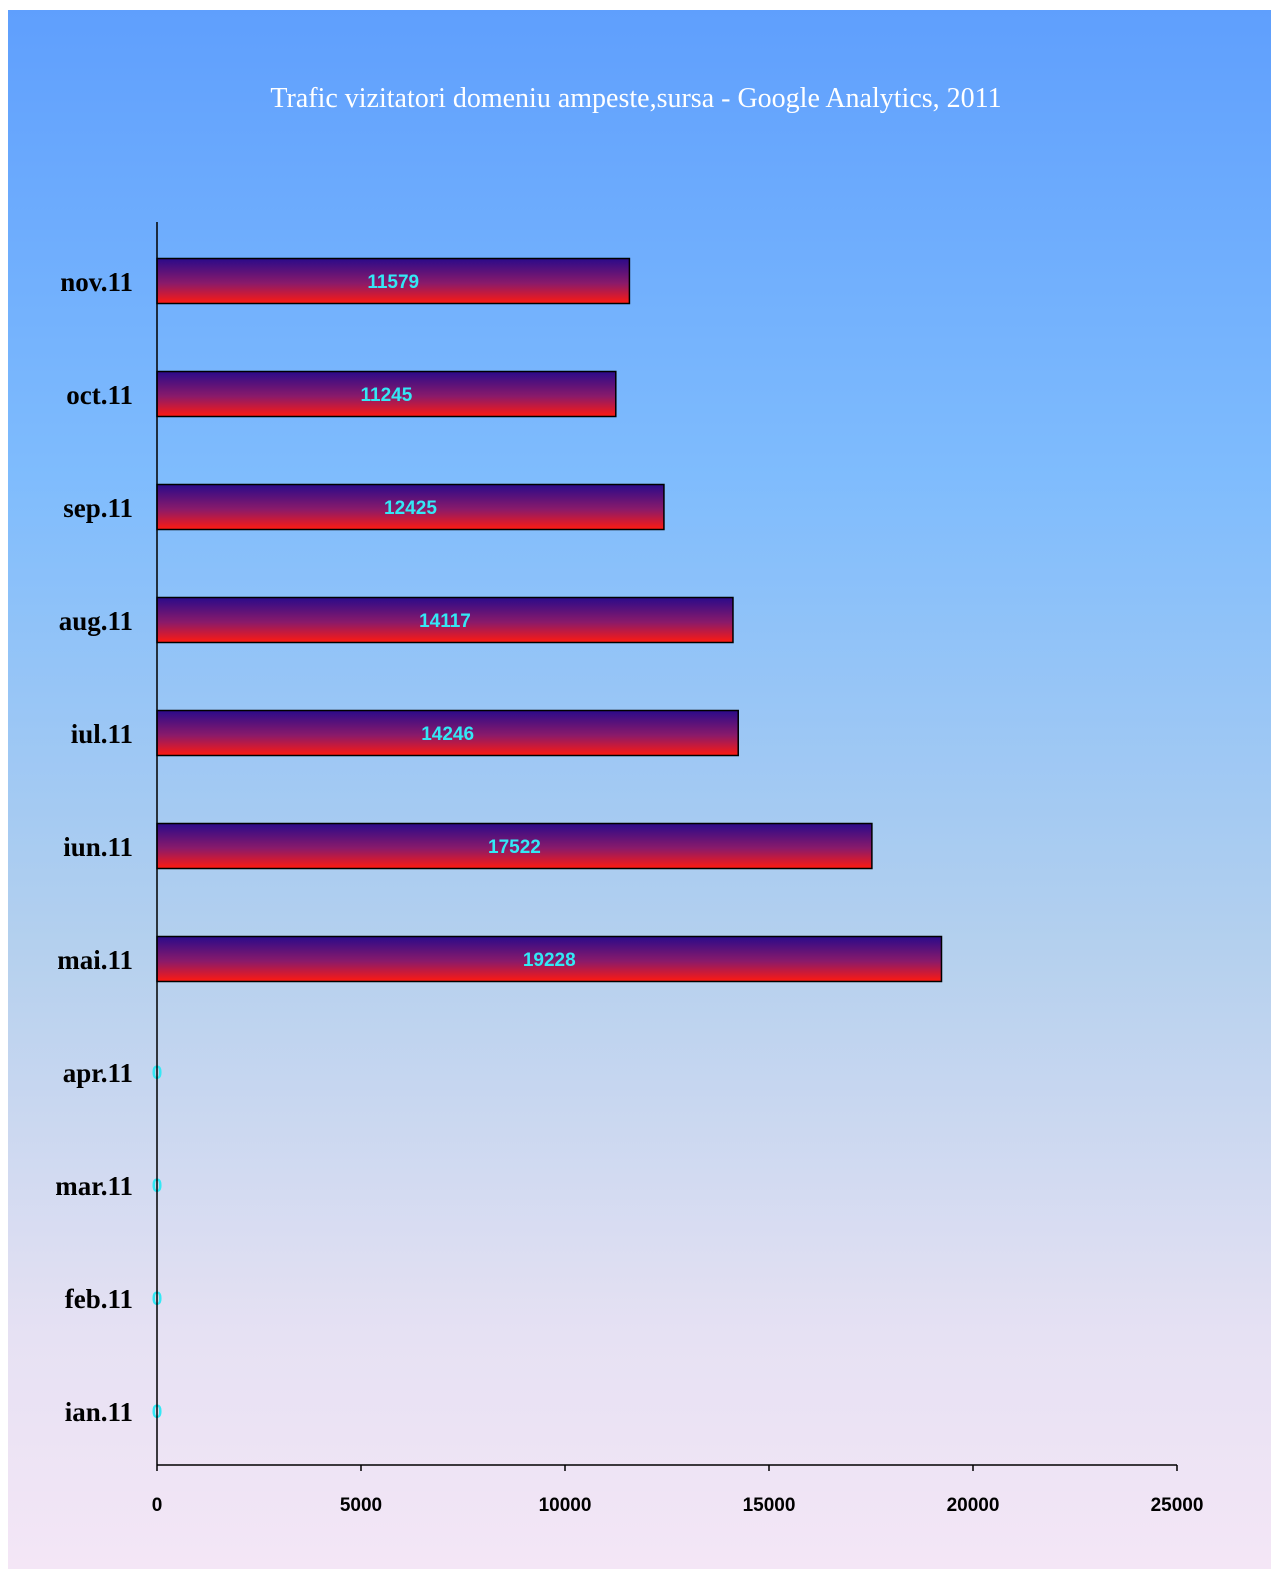 The height and width of the screenshot is (1574, 1276). Describe the element at coordinates (157, 1505) in the screenshot. I see `x-tick-label: 0` at that location.